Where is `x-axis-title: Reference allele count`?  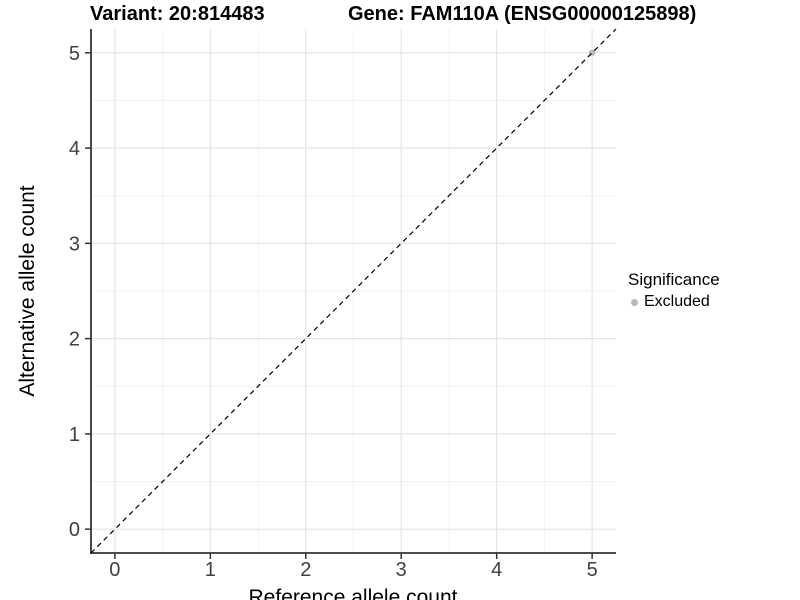 x-axis-title: Reference allele count is located at coordinates (353, 593).